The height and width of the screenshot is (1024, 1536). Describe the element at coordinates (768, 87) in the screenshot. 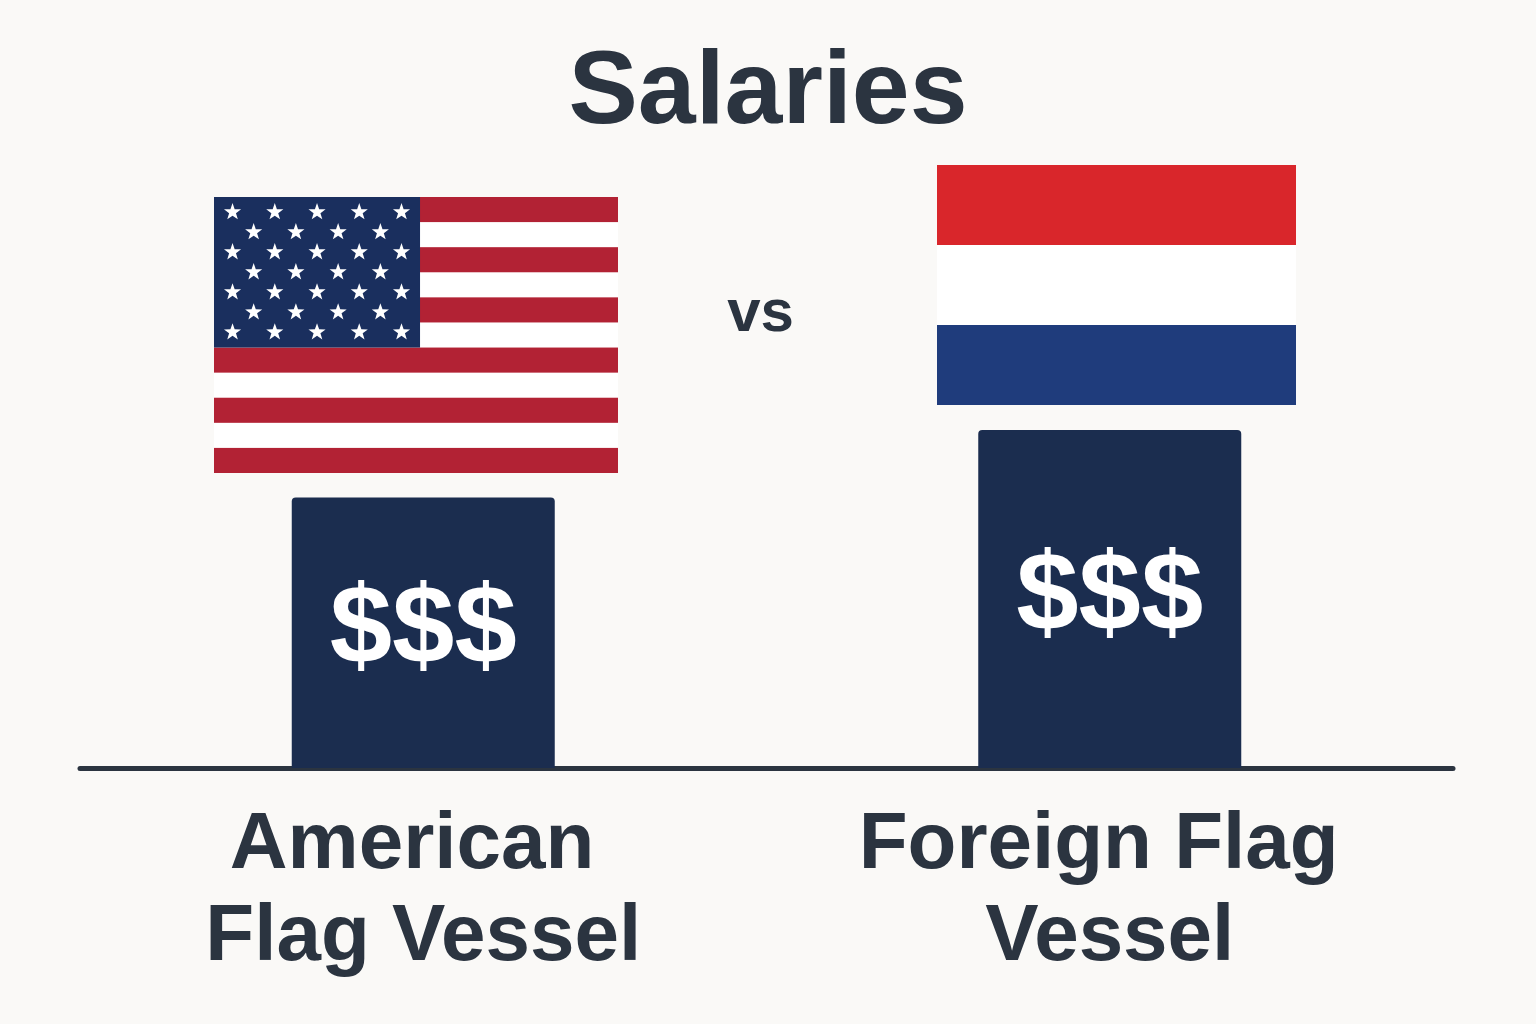

I see `chart-title: Salaries` at that location.